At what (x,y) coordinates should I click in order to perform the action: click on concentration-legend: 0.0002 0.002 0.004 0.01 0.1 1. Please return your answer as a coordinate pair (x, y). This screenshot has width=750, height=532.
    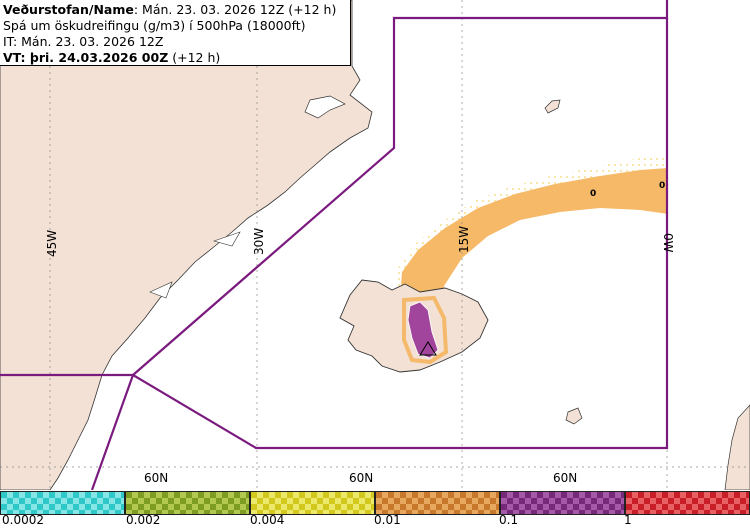
    Looking at the image, I should click on (375, 511).